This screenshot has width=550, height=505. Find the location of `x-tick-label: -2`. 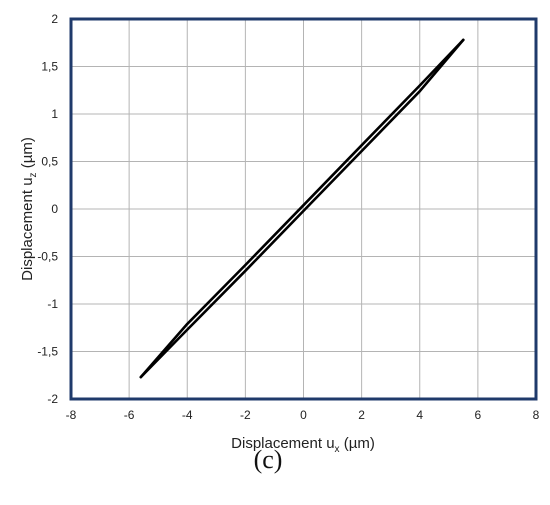

x-tick-label: -2 is located at coordinates (245, 415).